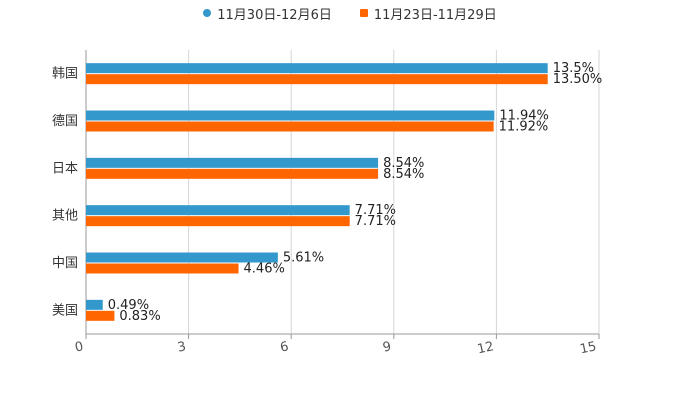 This screenshot has height=400, width=700. What do you see at coordinates (485, 348) in the screenshot?
I see `x-tick-label: 12` at bounding box center [485, 348].